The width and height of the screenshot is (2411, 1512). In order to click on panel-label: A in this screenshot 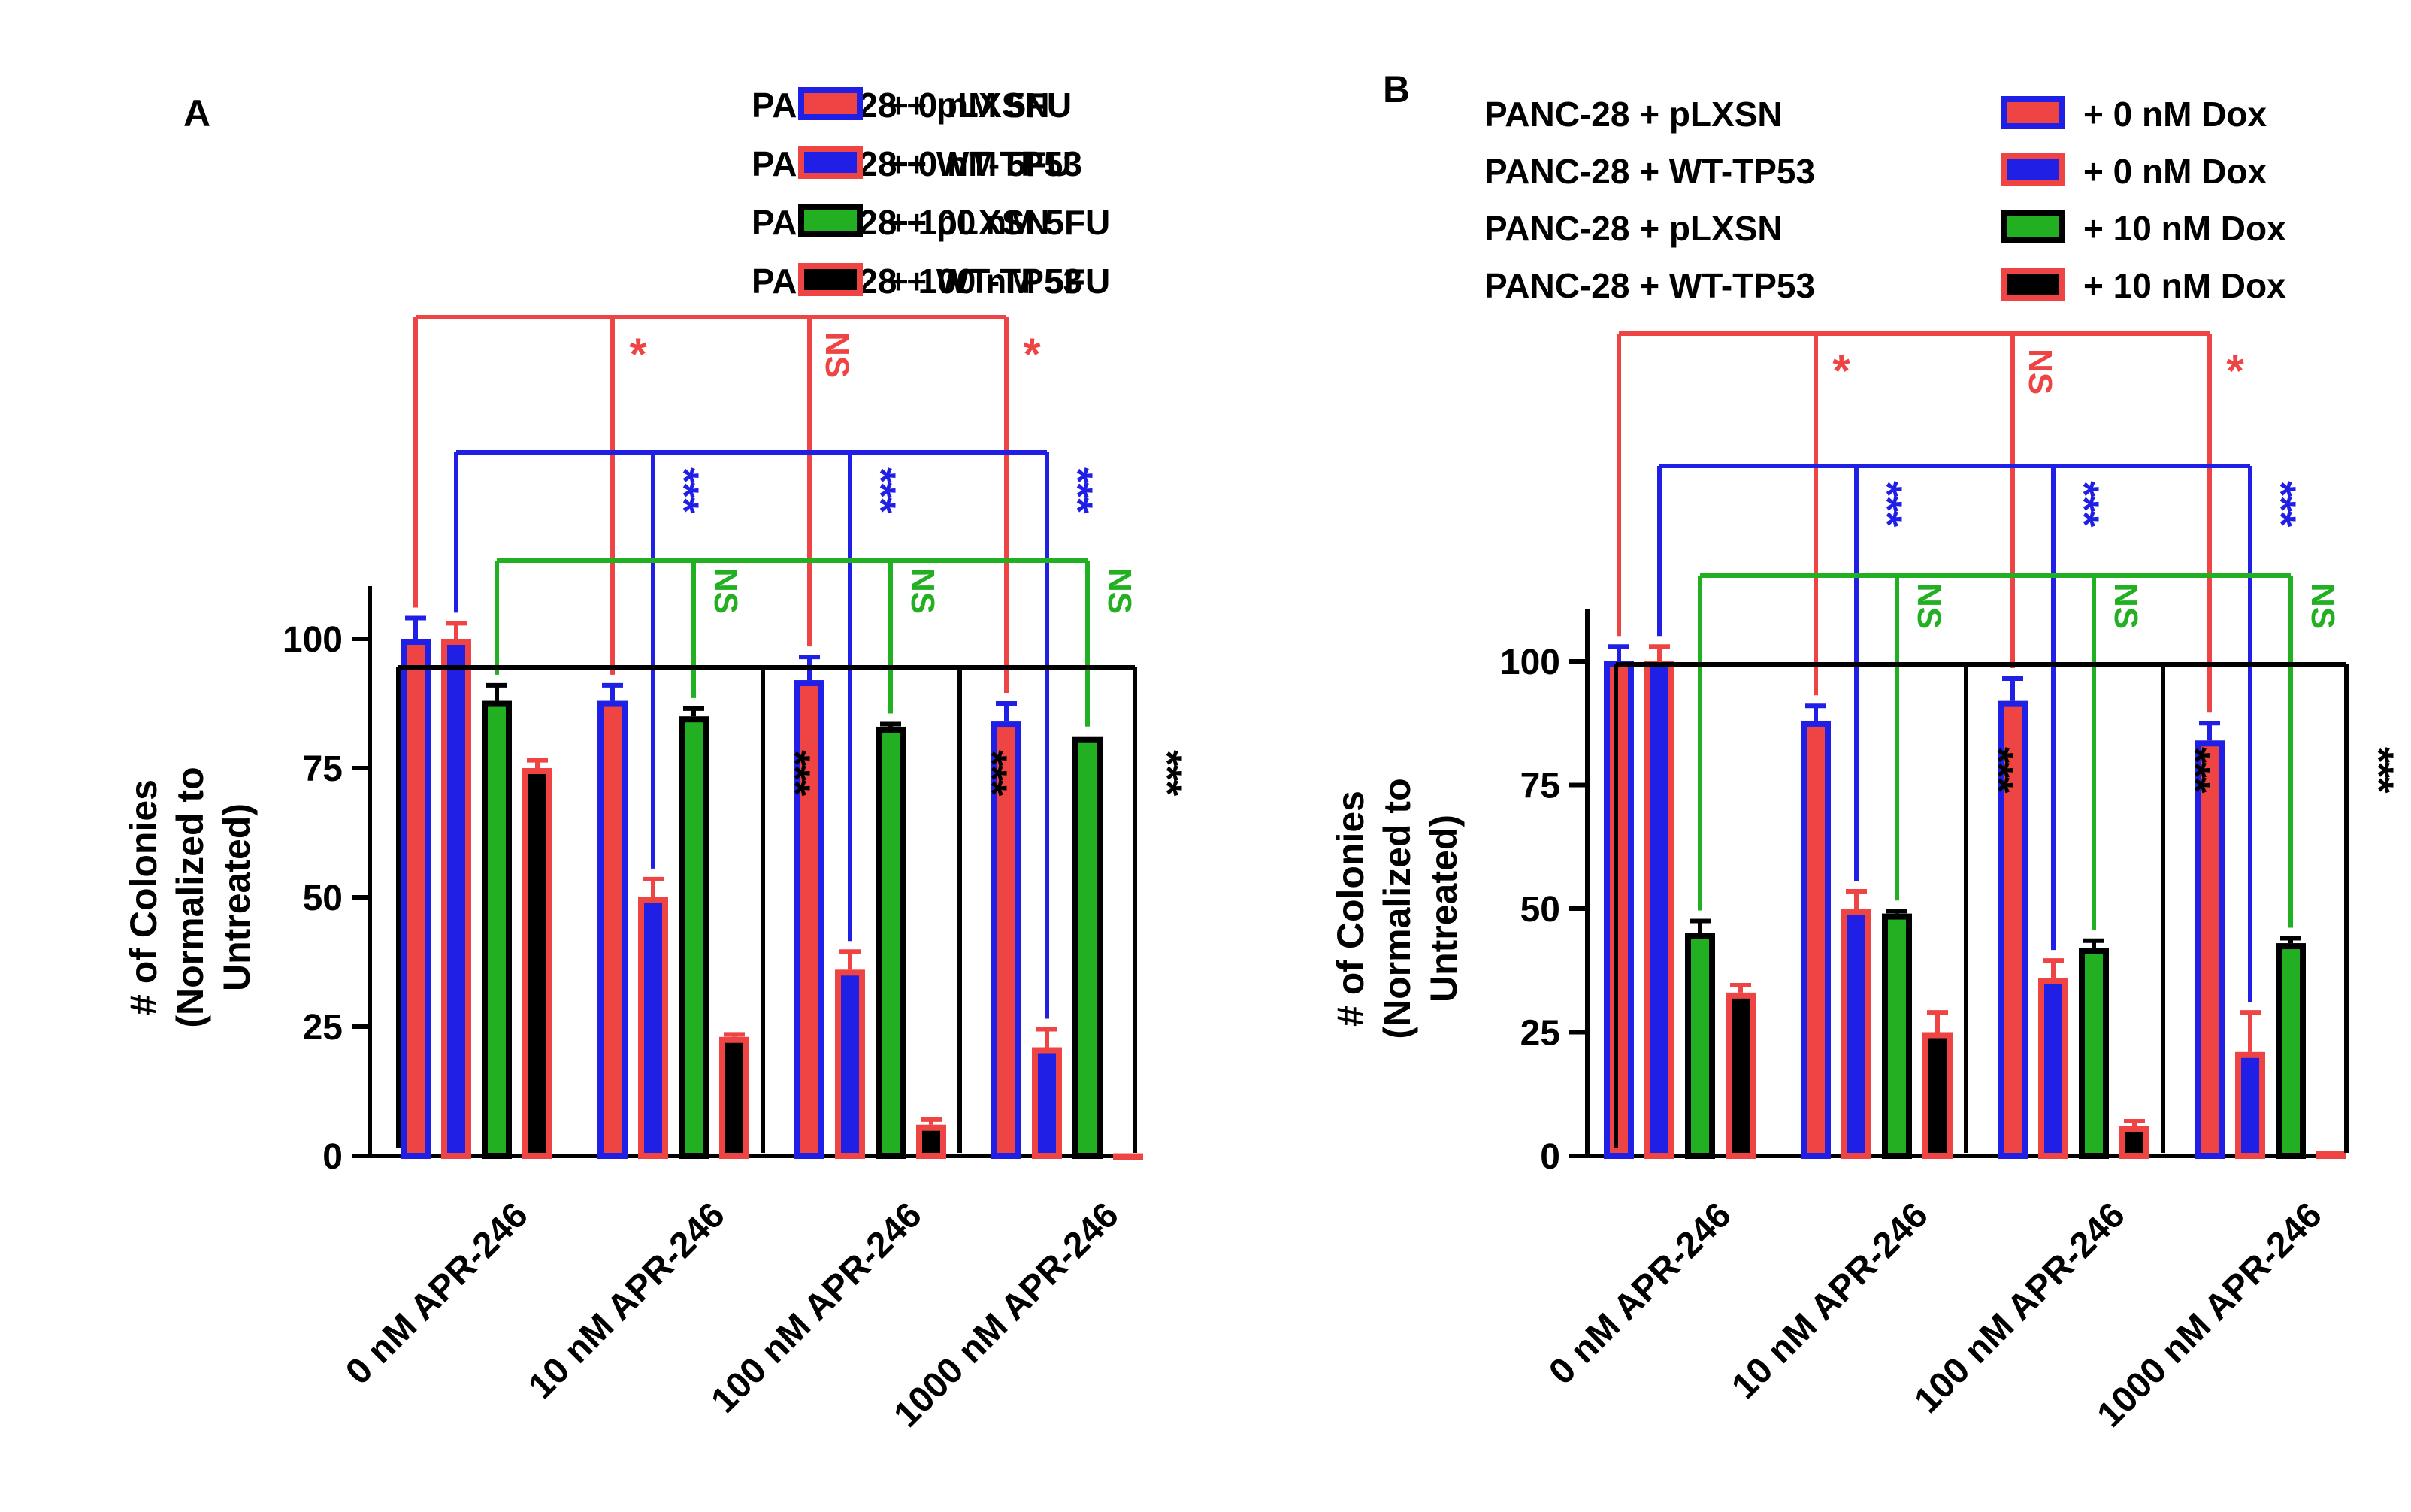, I will do `click(196, 114)`.